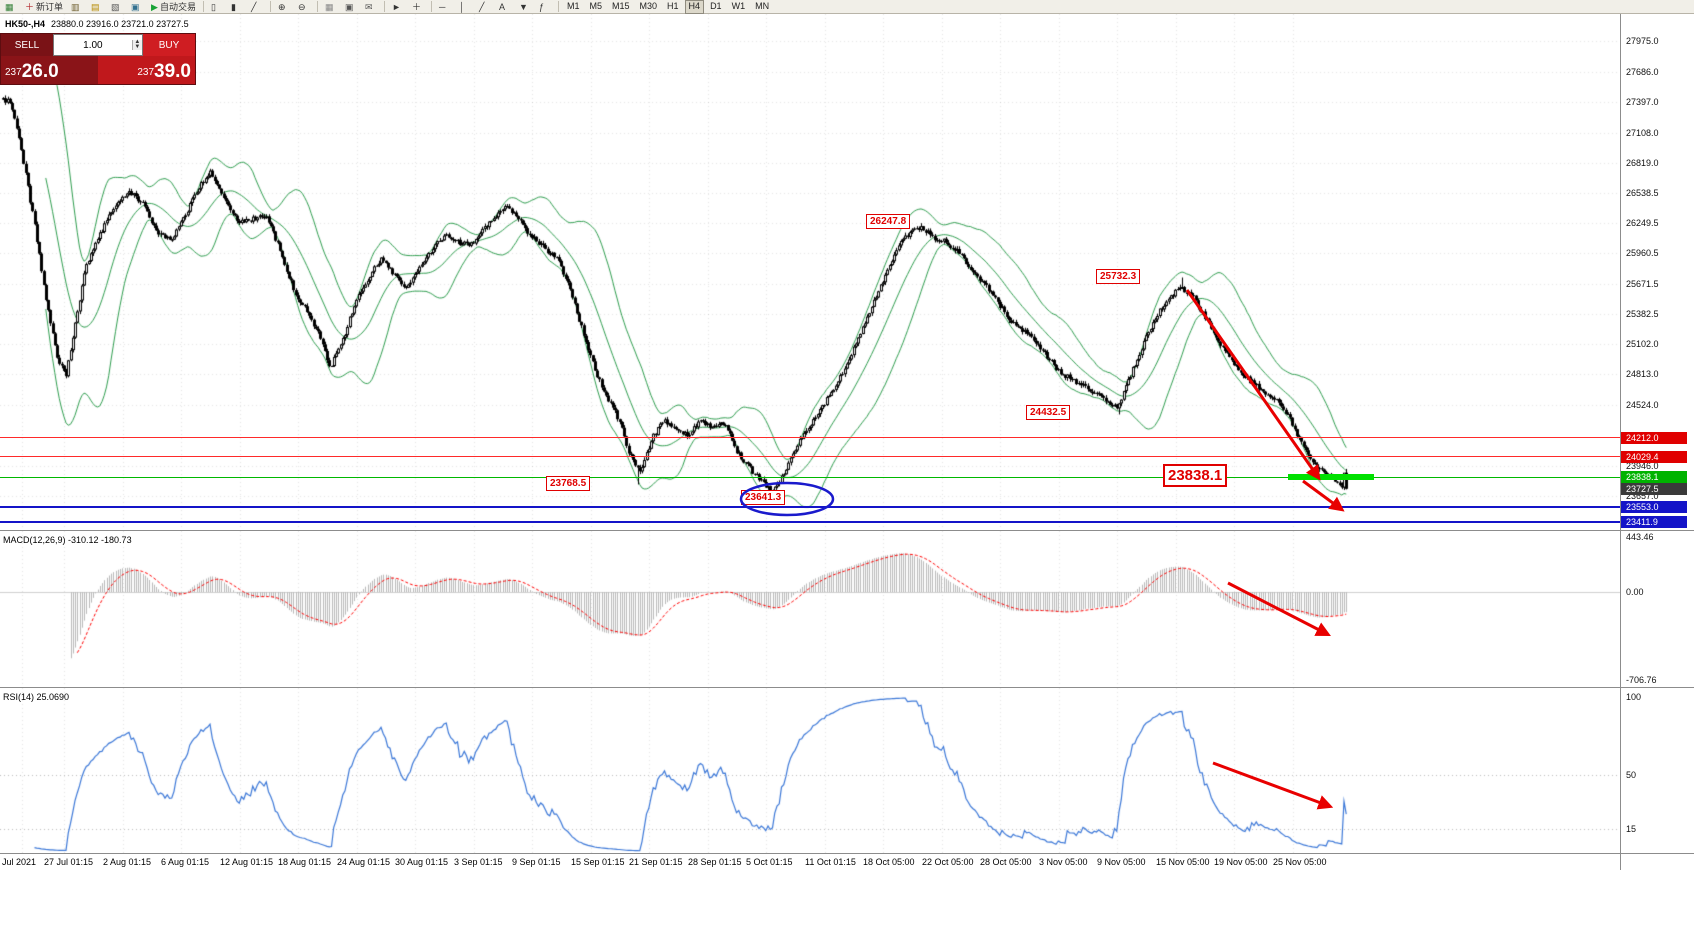 The width and height of the screenshot is (1694, 938). I want to click on volume-input, so click(93, 45).